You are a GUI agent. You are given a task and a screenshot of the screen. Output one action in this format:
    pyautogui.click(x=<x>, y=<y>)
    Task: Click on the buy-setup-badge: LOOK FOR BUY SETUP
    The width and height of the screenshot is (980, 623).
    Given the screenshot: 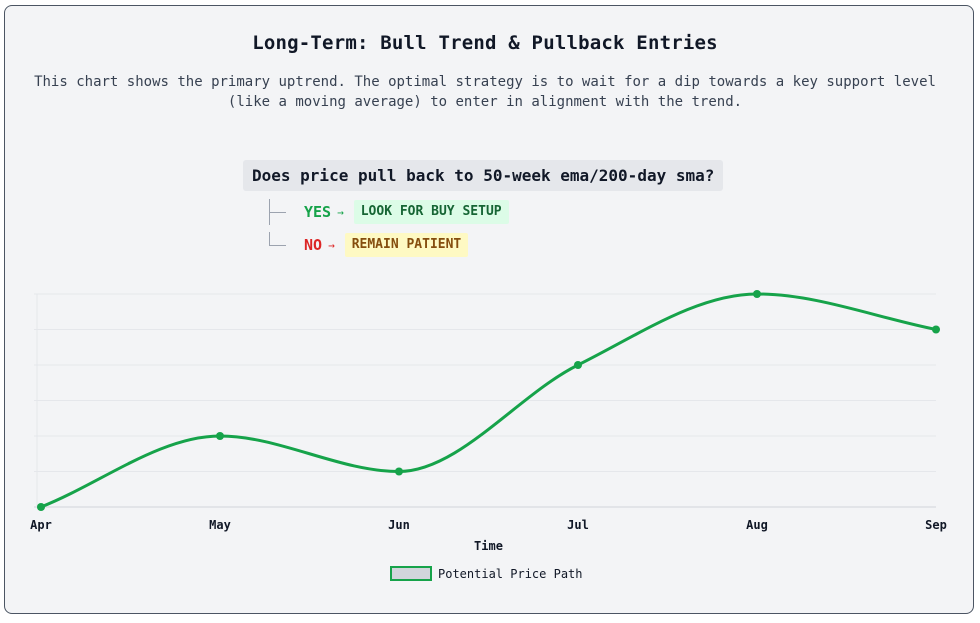 What is the action you would take?
    pyautogui.click(x=431, y=212)
    